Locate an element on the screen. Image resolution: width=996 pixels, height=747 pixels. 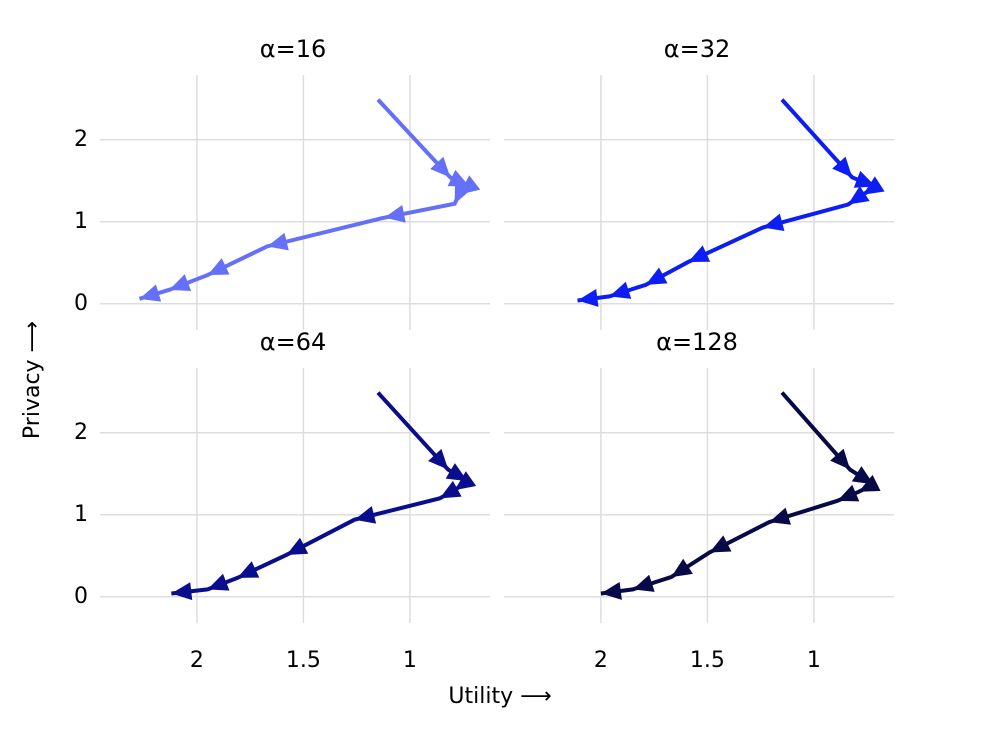
x-axis-label: Utility ⟶ is located at coordinates (499, 696).